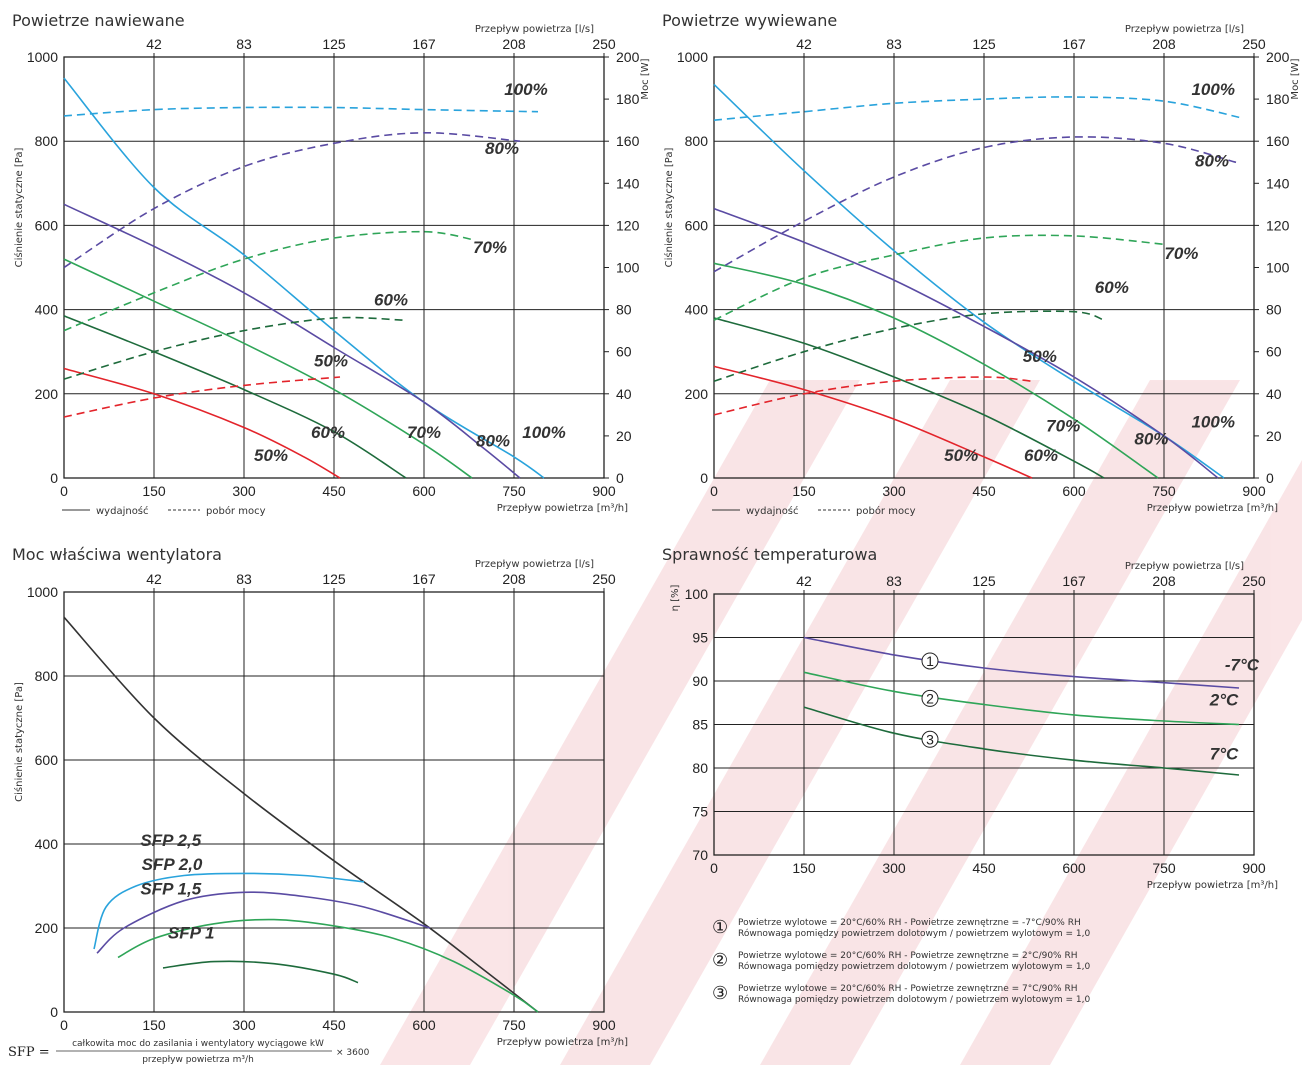  I want to click on y-tick-label: 1000, so click(692, 57).